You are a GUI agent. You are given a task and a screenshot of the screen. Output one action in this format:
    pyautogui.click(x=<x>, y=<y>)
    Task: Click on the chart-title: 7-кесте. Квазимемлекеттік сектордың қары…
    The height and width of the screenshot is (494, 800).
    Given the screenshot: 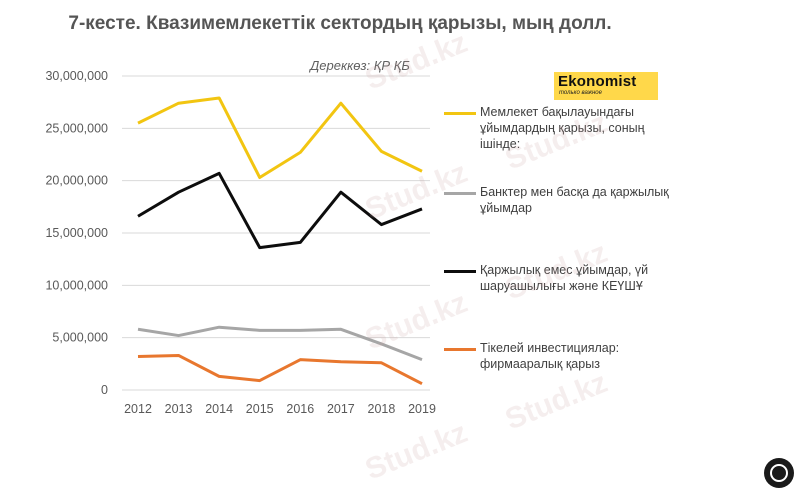 What is the action you would take?
    pyautogui.click(x=340, y=23)
    